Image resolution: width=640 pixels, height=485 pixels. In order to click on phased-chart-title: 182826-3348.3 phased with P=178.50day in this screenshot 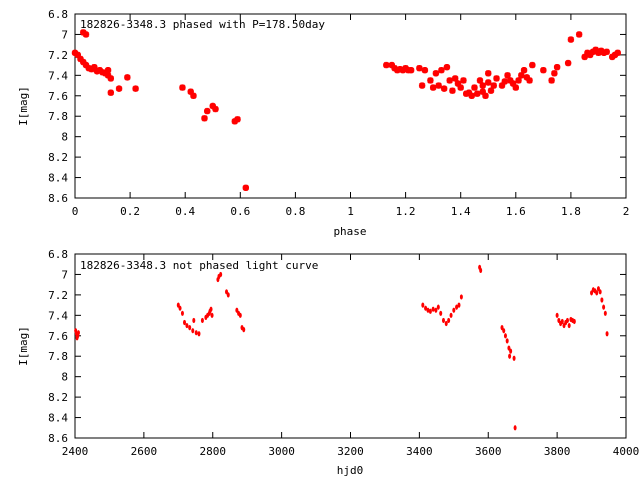, I will do `click(202, 24)`.